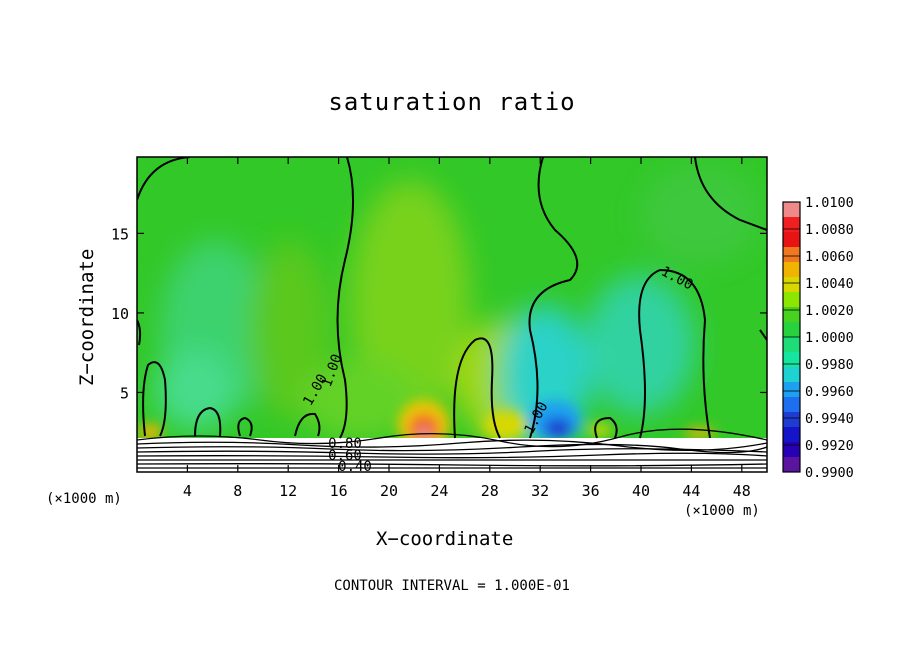 The width and height of the screenshot is (904, 654). Describe the element at coordinates (124, 393) in the screenshot. I see `y-tick-label: 5` at that location.